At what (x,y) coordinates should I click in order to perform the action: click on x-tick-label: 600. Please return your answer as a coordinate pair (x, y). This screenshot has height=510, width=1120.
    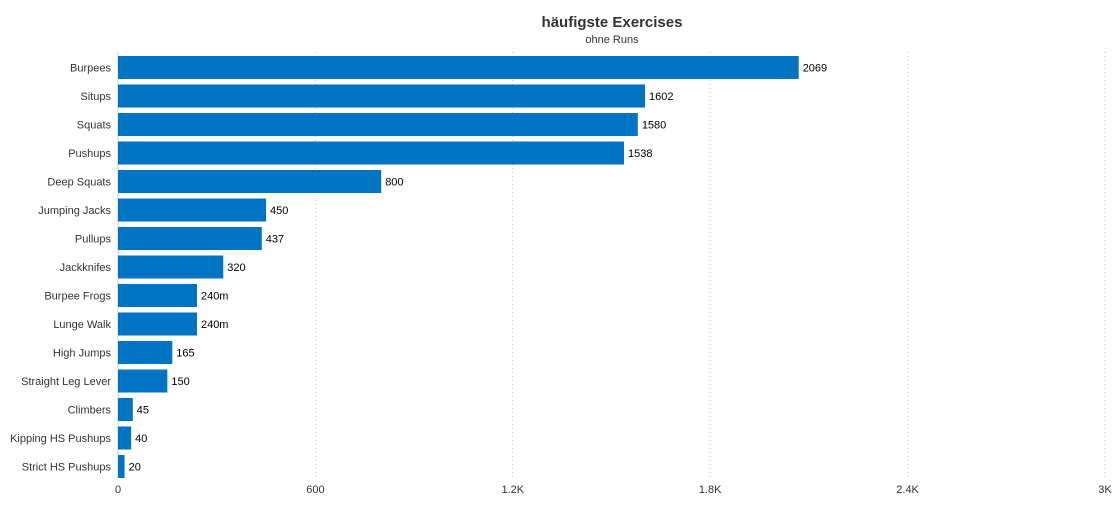
    Looking at the image, I should click on (315, 490).